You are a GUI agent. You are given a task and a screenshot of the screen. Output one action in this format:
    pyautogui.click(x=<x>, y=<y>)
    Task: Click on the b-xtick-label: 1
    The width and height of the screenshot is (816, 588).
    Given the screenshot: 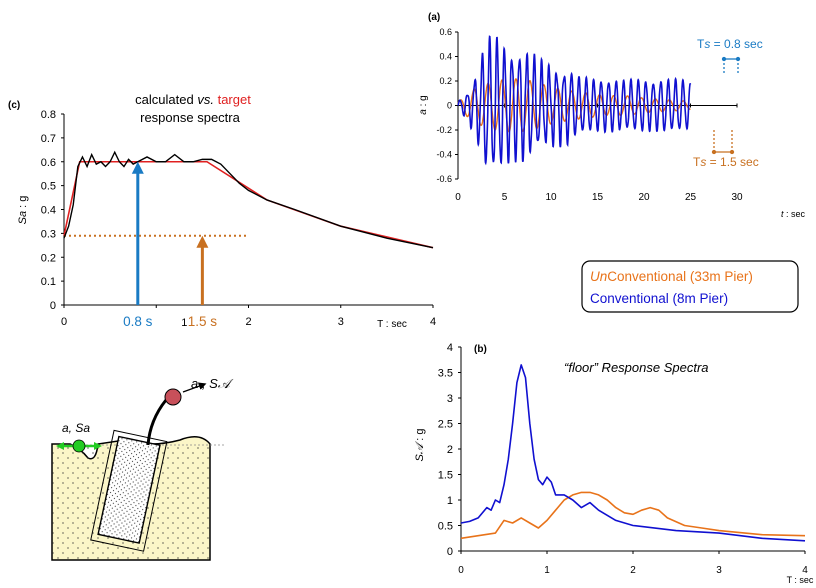 What is the action you would take?
    pyautogui.click(x=547, y=570)
    